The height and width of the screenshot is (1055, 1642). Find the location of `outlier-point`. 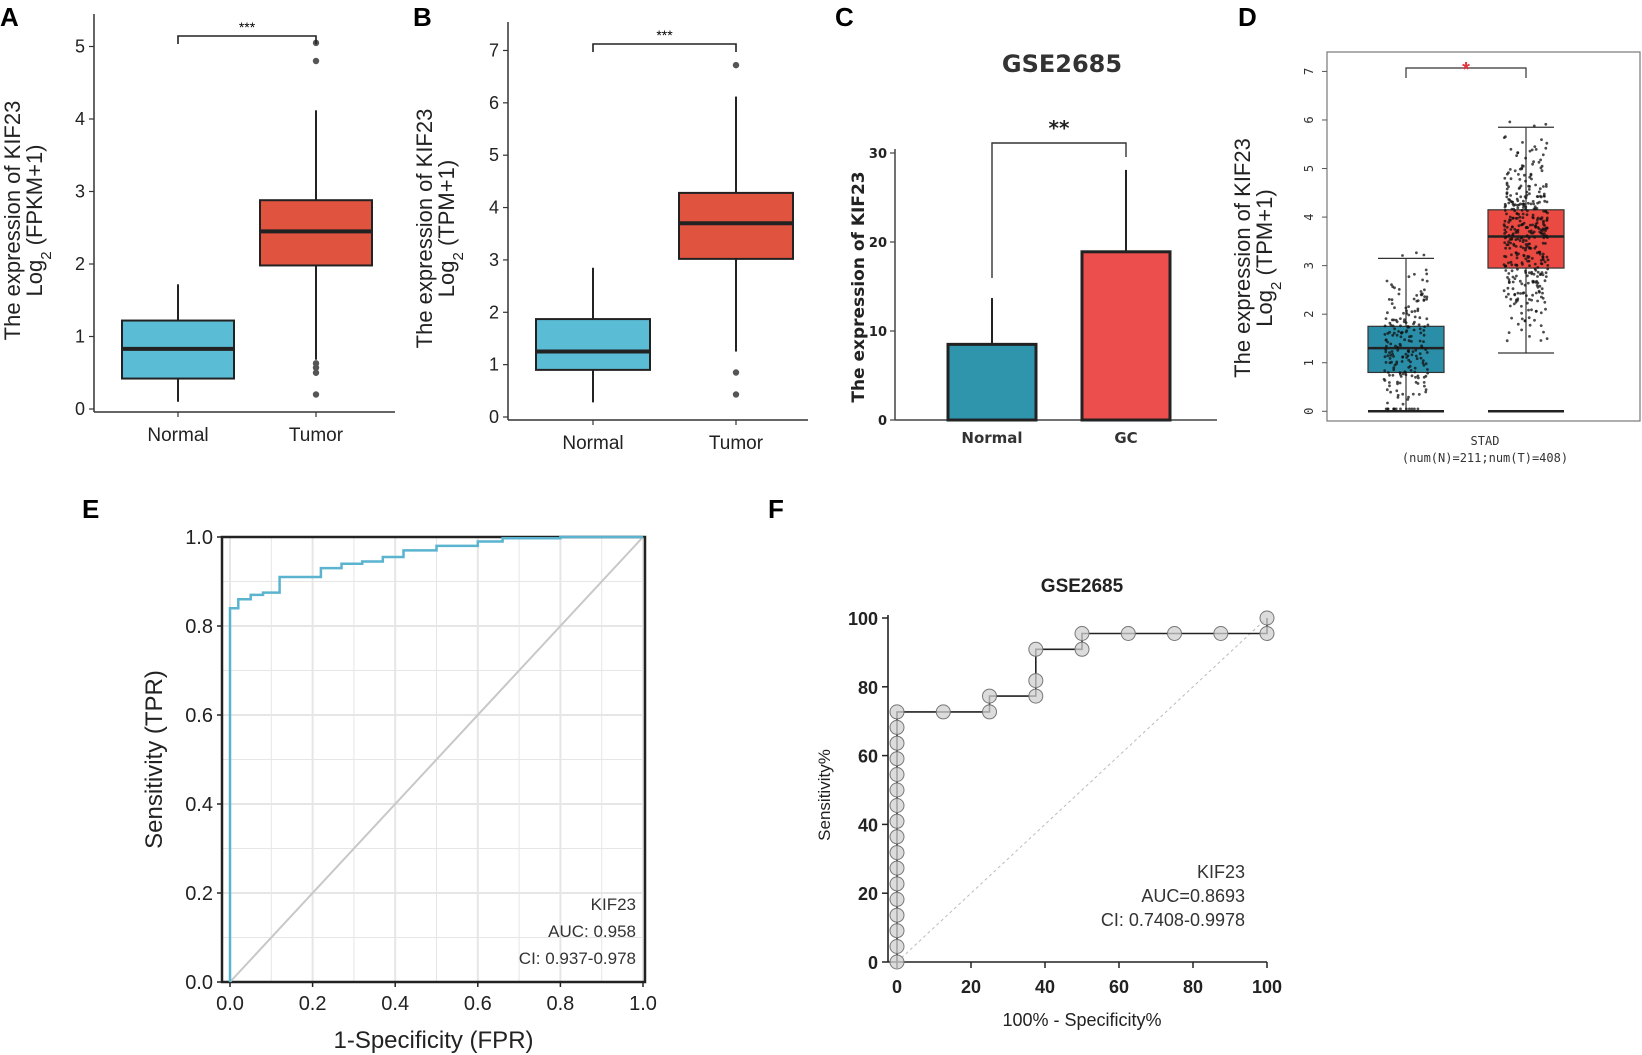

outlier-point is located at coordinates (316, 394).